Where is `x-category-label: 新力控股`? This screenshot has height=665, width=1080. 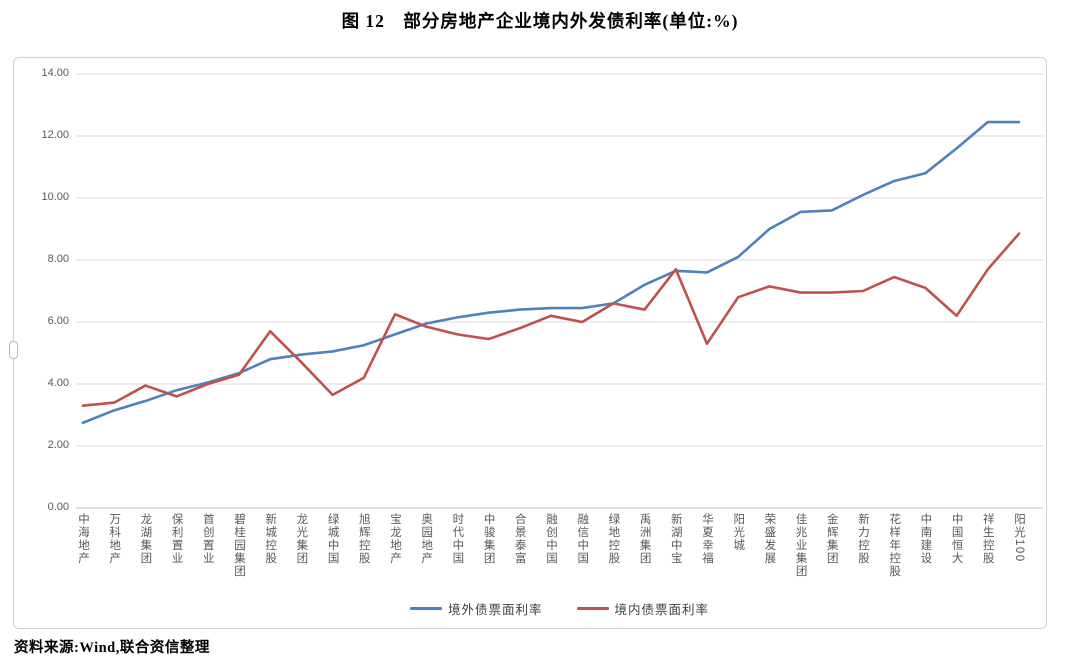 x-category-label: 新力控股 is located at coordinates (863, 539).